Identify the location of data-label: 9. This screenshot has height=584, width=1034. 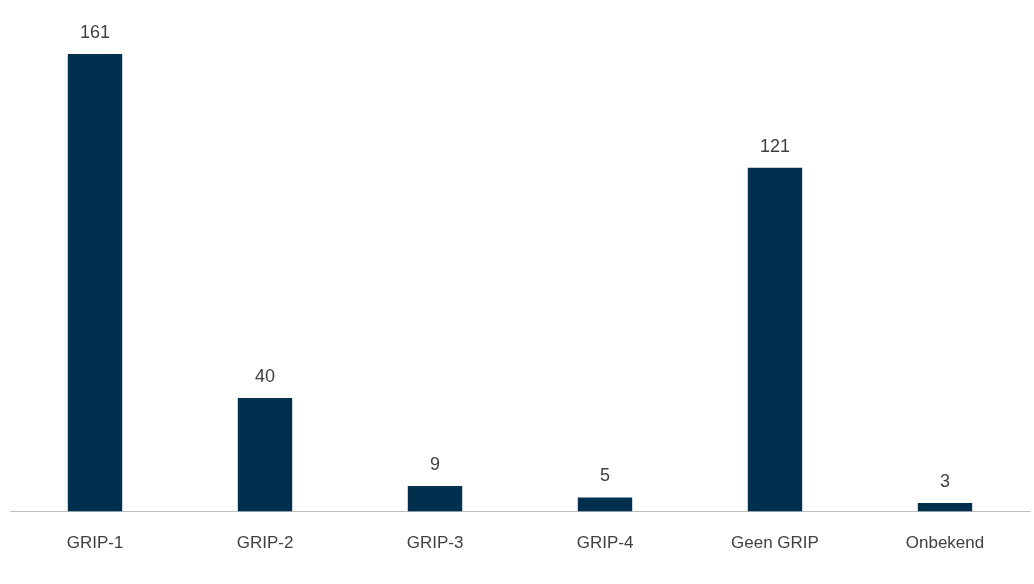
(435, 463).